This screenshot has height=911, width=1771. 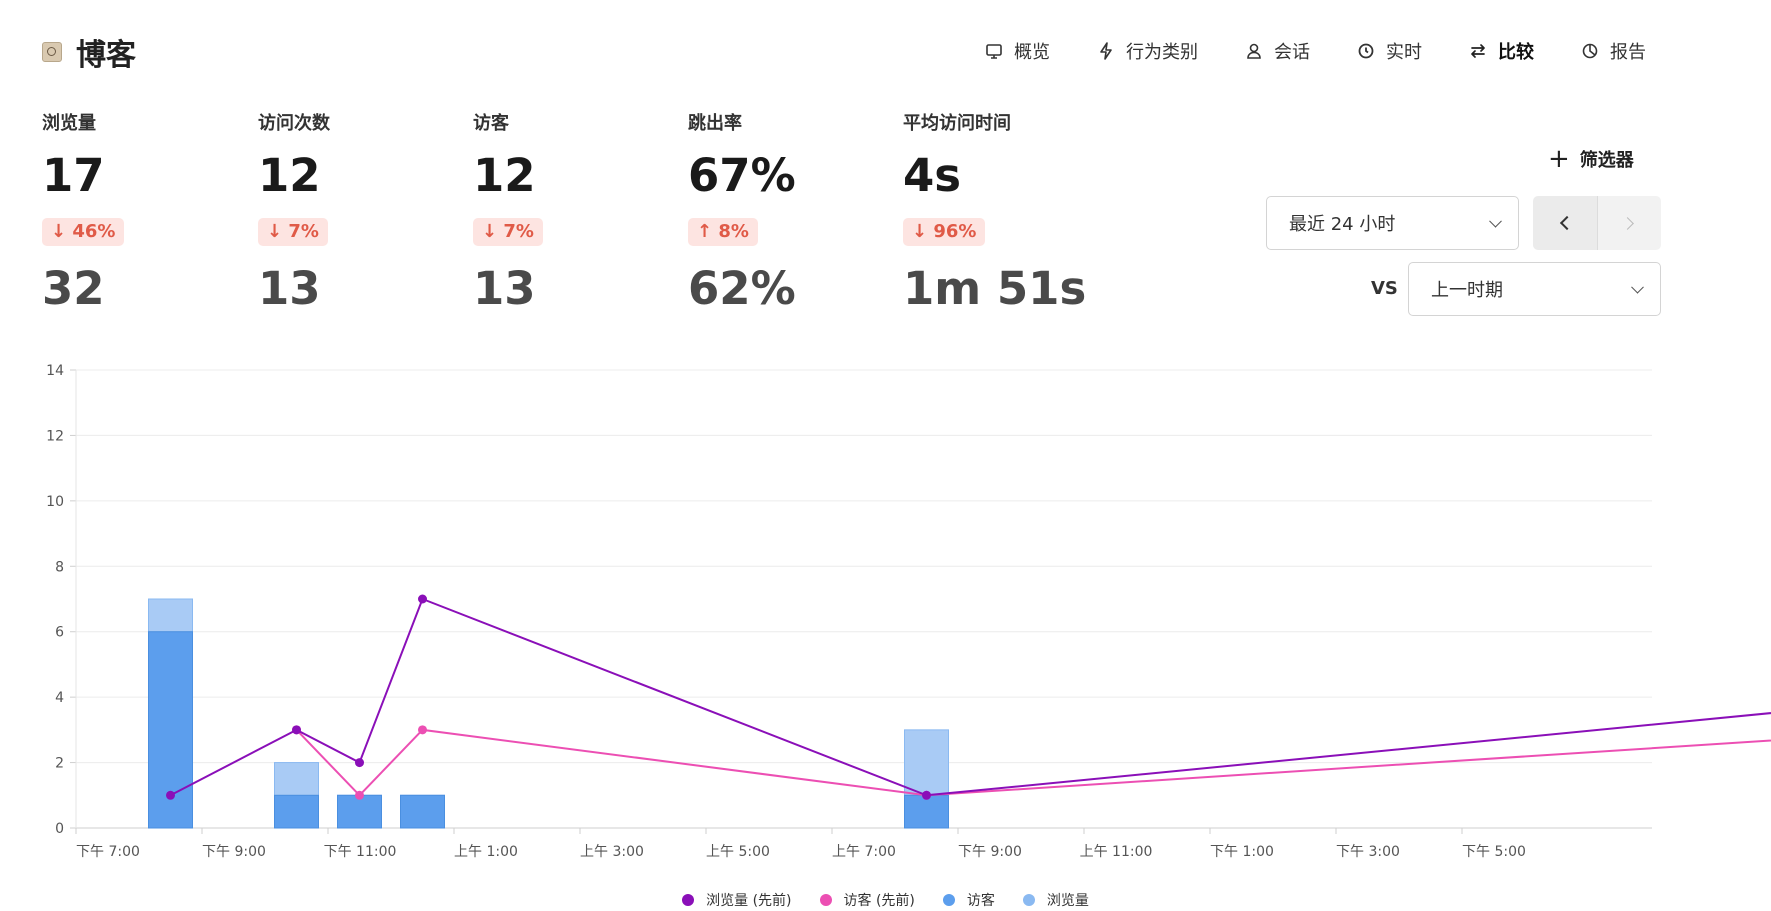 I want to click on y-tick-label: 2, so click(x=59, y=764).